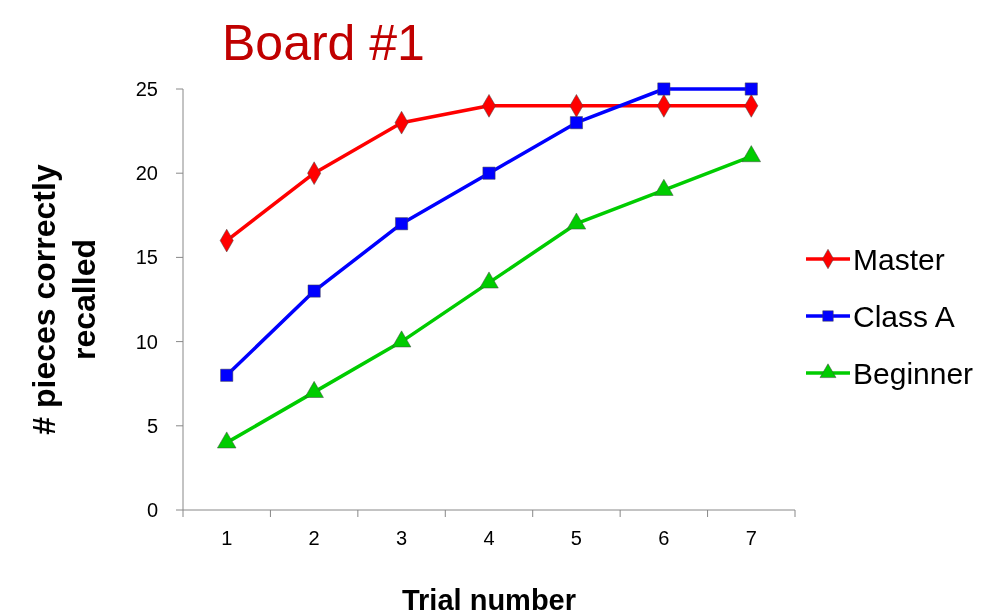 The width and height of the screenshot is (1008, 616). I want to click on x-tick-label: 7, so click(751, 538).